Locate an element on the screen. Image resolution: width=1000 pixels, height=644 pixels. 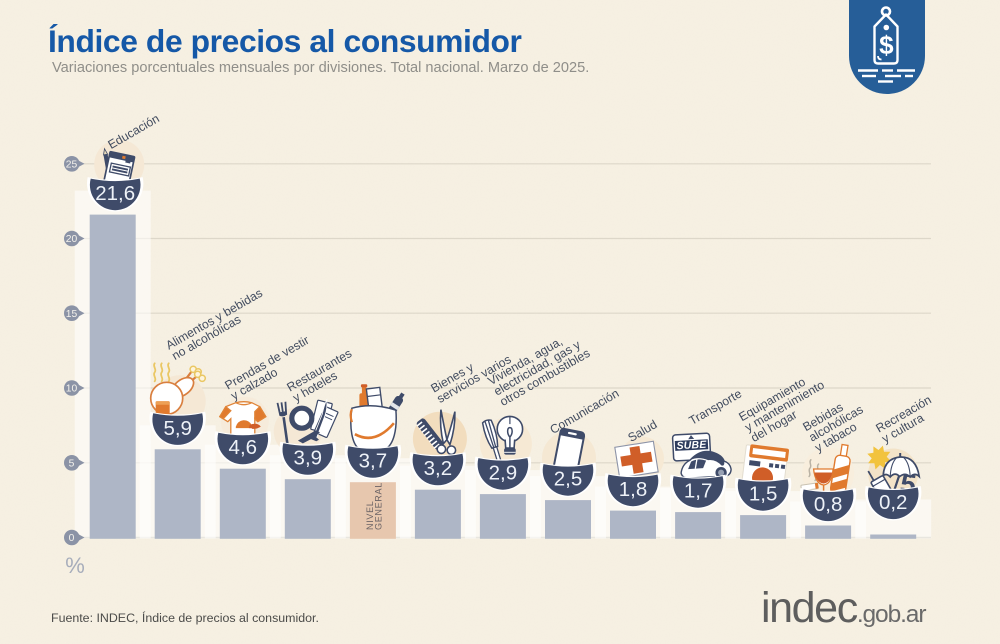
svg-text: 3,9 is located at coordinates (308, 458).